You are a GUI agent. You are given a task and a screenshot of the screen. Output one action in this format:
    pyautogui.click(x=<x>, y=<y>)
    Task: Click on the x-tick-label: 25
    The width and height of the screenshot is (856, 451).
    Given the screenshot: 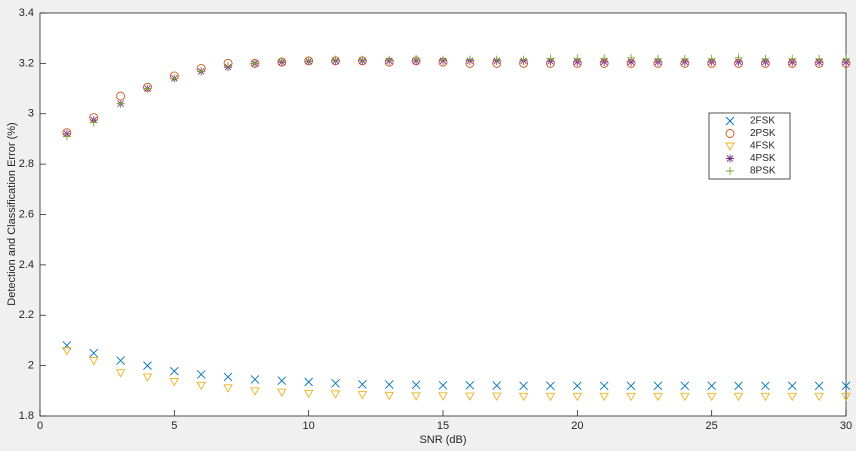 What is the action you would take?
    pyautogui.click(x=712, y=426)
    